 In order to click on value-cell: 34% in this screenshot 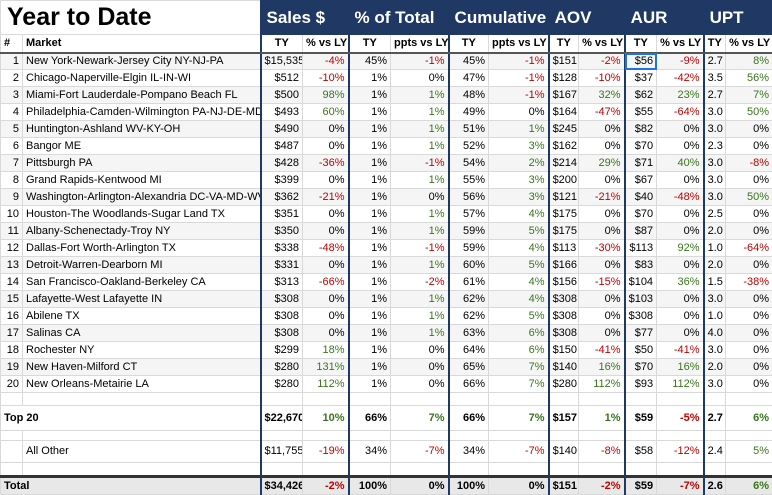, I will do `click(370, 452)`.